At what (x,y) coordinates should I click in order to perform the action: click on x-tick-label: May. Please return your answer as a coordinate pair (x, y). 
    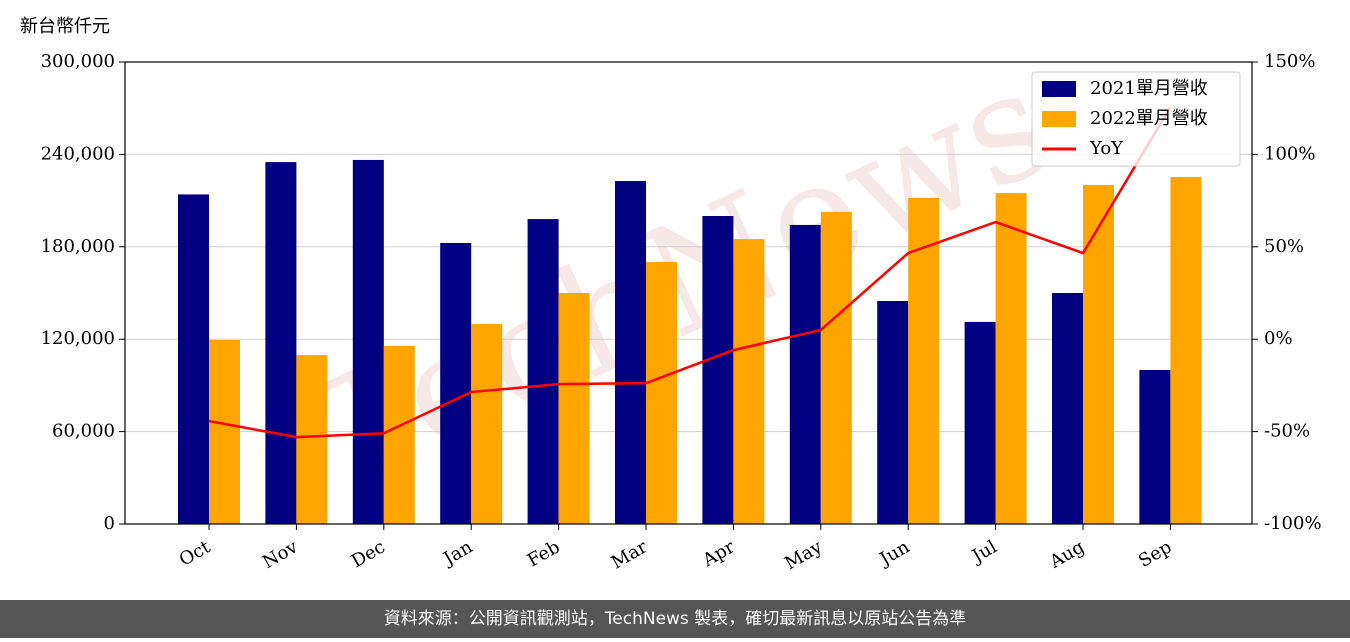
    Looking at the image, I should click on (803, 555).